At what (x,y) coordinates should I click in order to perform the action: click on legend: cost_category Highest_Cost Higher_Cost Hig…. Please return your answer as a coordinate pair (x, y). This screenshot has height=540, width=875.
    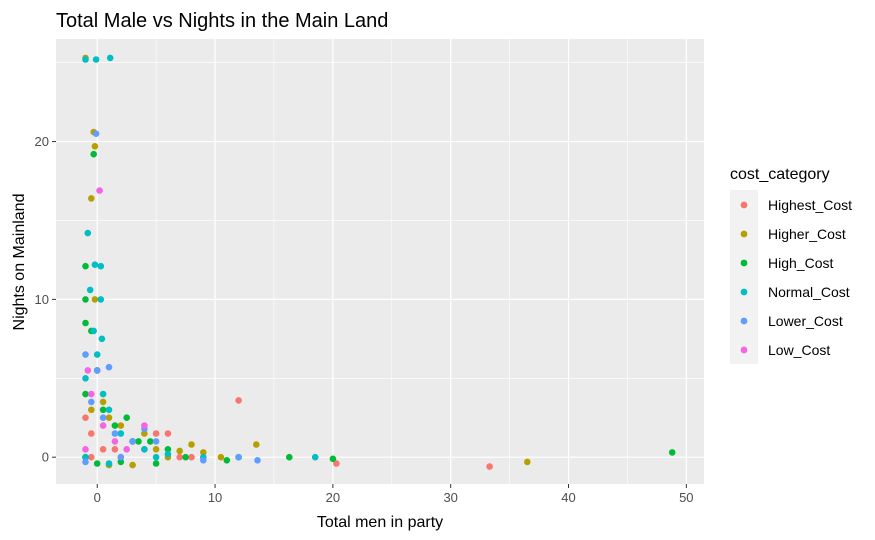
    Looking at the image, I should click on (791, 265).